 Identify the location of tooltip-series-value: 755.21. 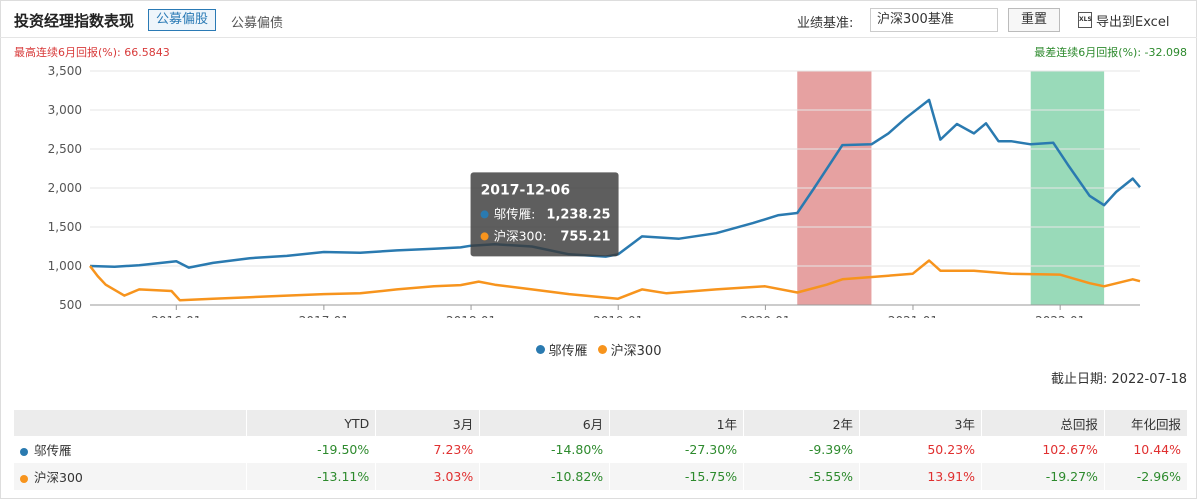
(585, 236).